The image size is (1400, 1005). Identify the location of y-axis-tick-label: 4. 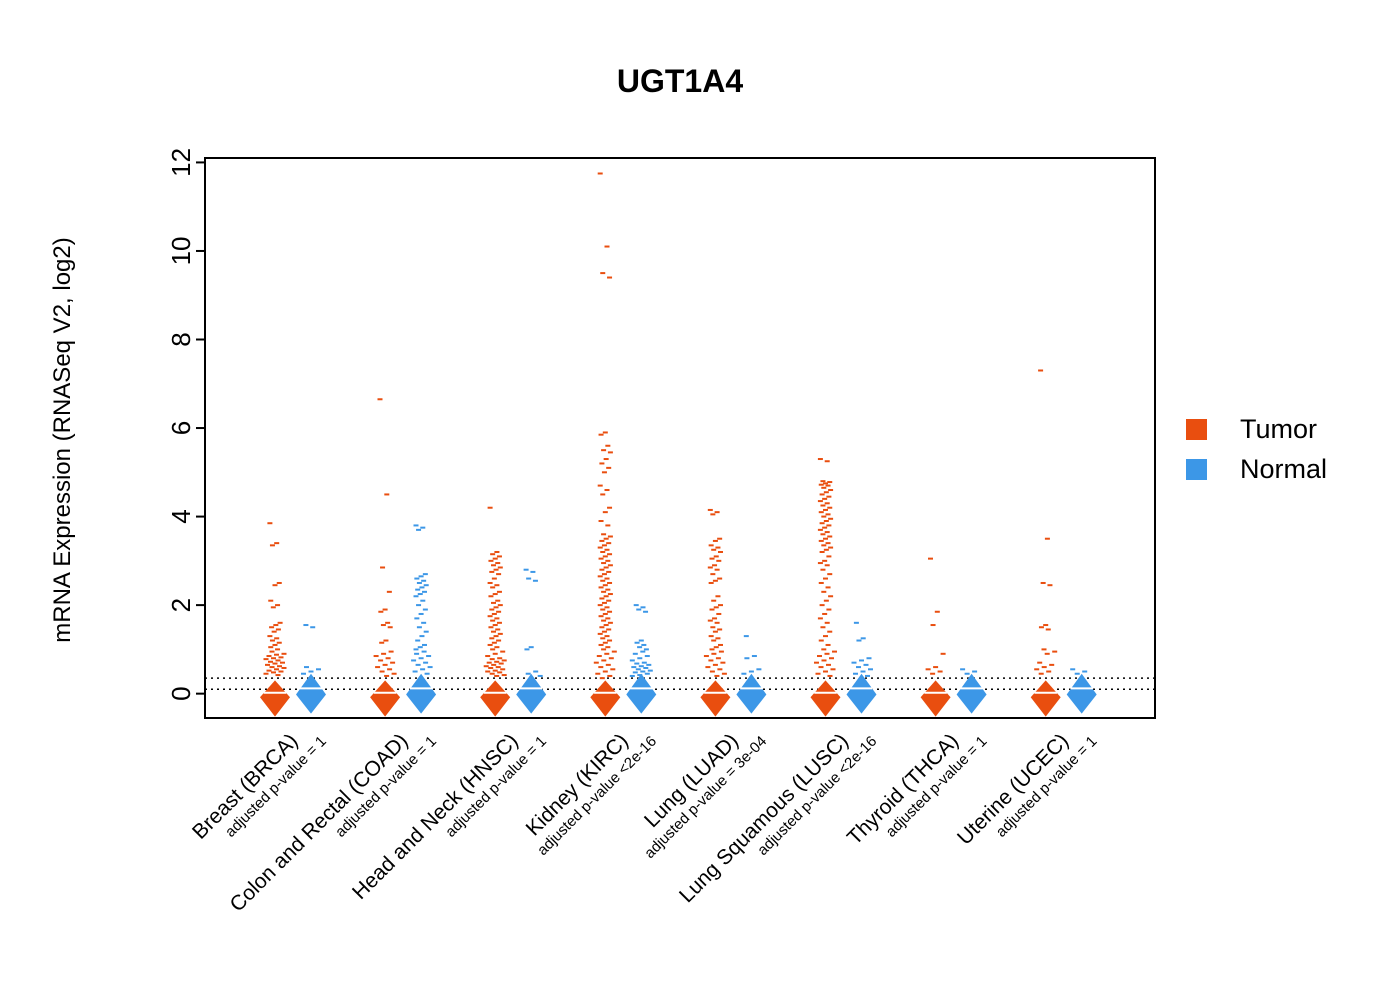
(181, 516).